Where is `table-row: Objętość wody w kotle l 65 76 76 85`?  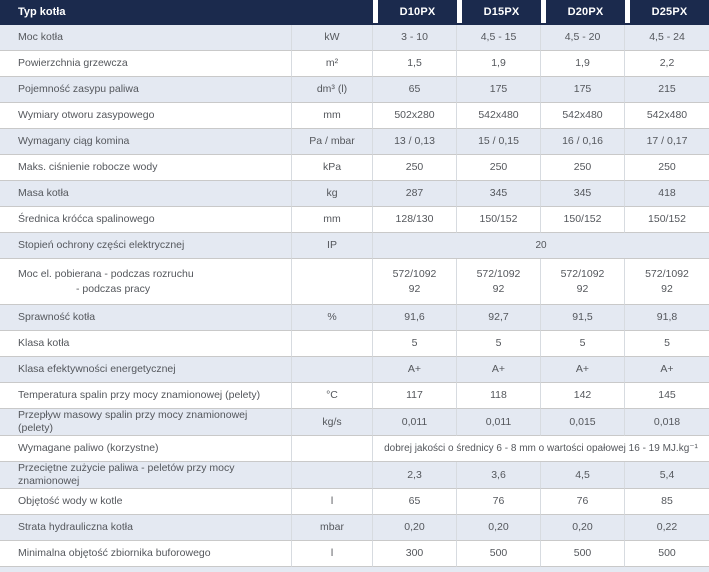 table-row: Objętość wody w kotle l 65 76 76 85 is located at coordinates (354, 502).